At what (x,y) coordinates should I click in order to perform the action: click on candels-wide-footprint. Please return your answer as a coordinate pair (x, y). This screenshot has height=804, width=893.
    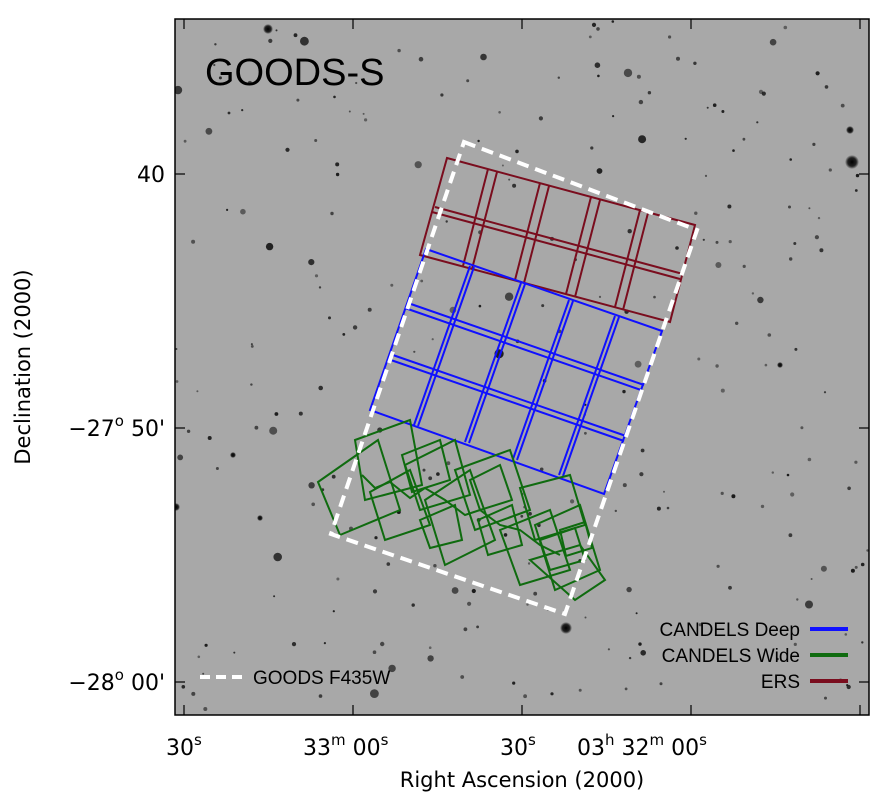
    Looking at the image, I should click on (461, 510).